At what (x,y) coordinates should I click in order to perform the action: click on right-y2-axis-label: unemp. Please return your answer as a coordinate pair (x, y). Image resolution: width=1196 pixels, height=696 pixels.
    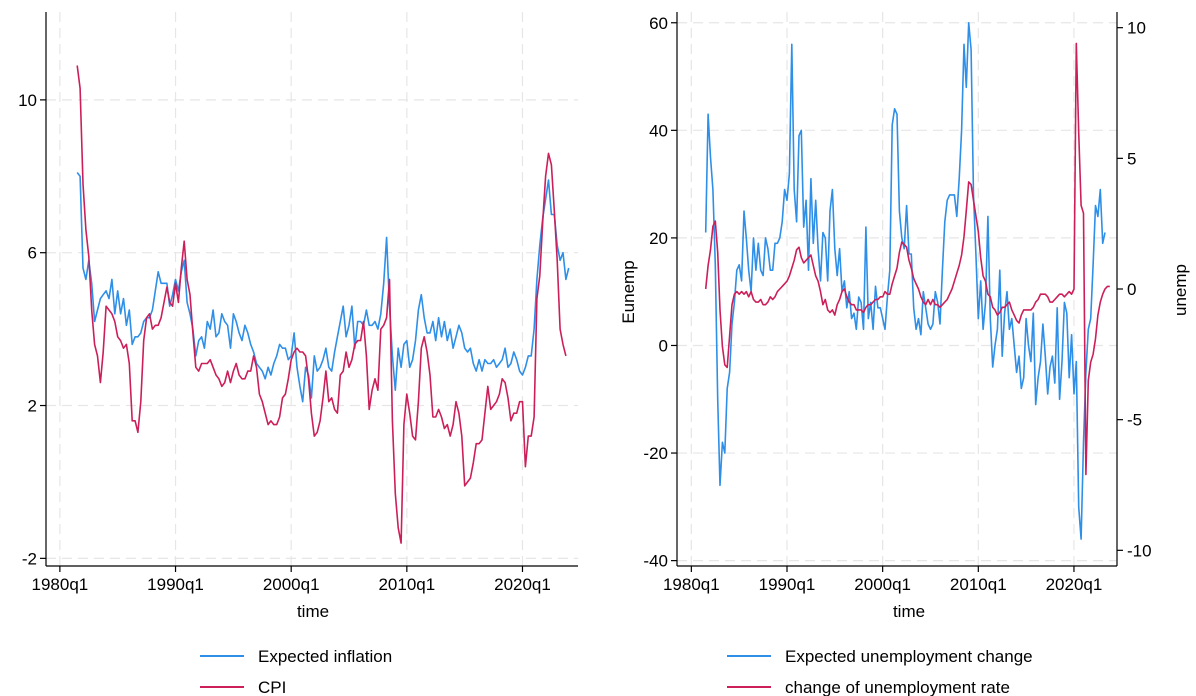
    Looking at the image, I should click on (1180, 290).